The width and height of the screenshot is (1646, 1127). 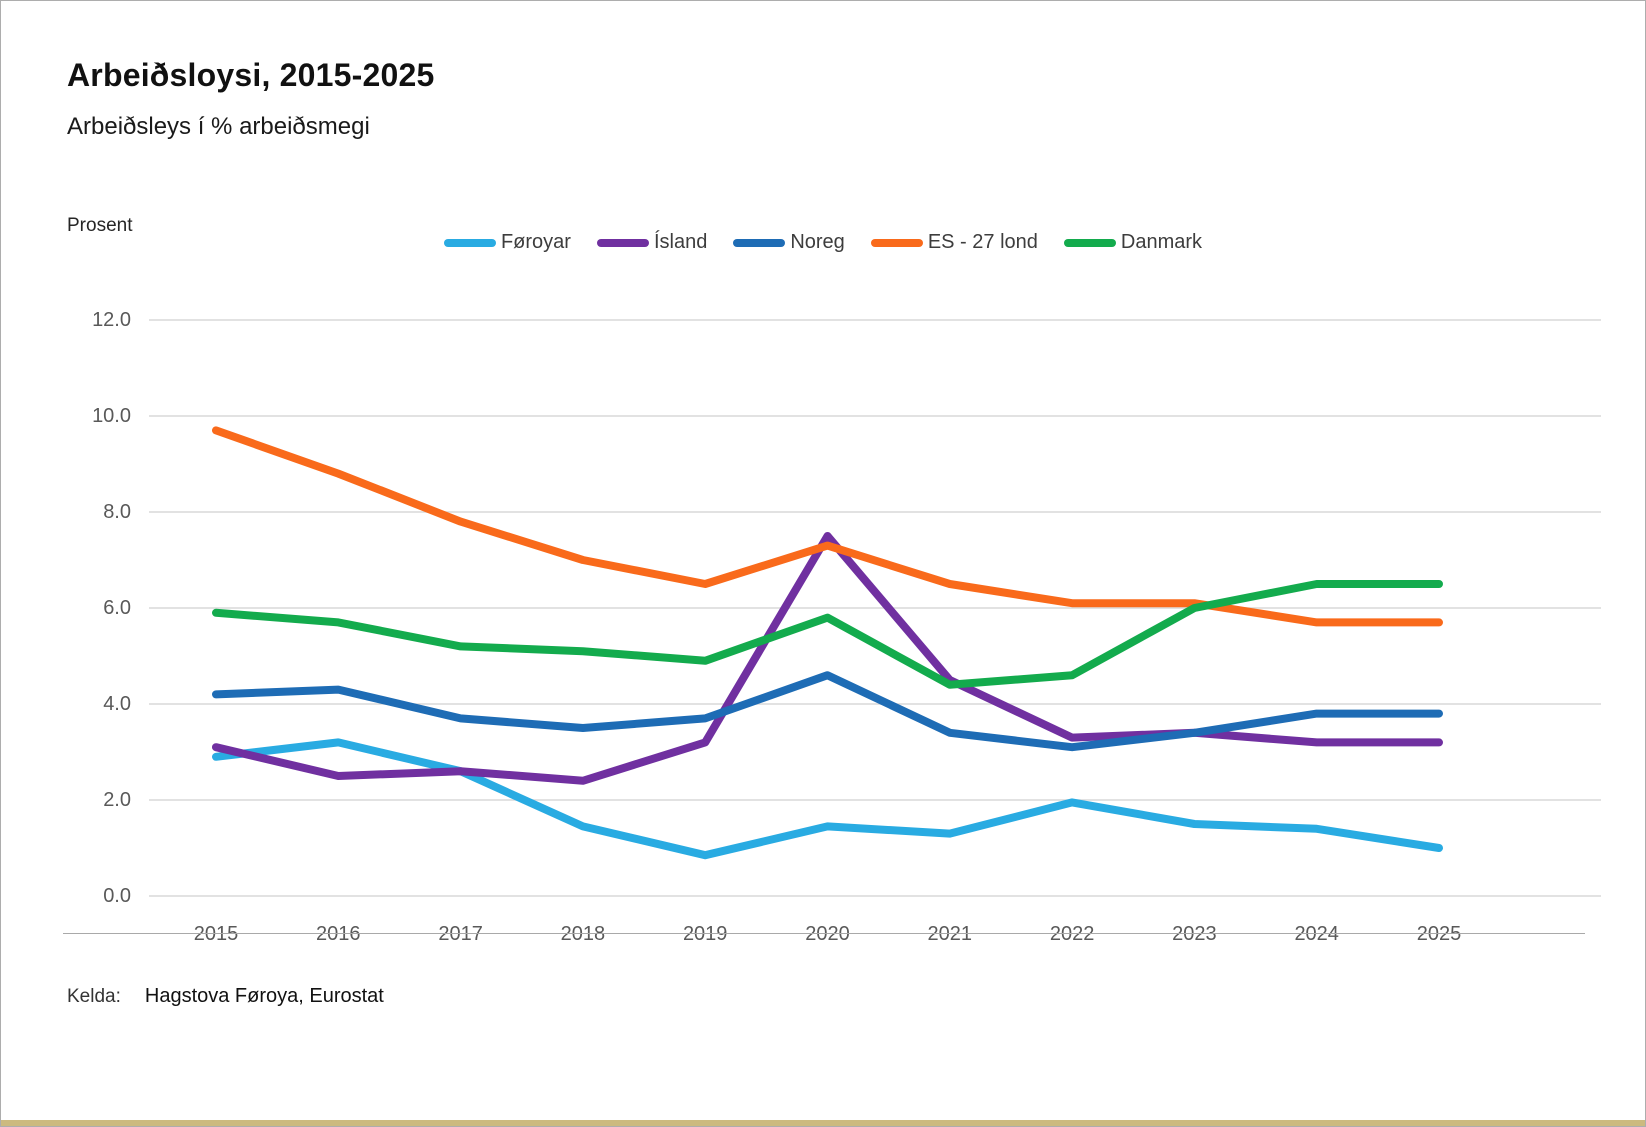 What do you see at coordinates (680, 242) in the screenshot?
I see `legend-label-Ísland: Ísland` at bounding box center [680, 242].